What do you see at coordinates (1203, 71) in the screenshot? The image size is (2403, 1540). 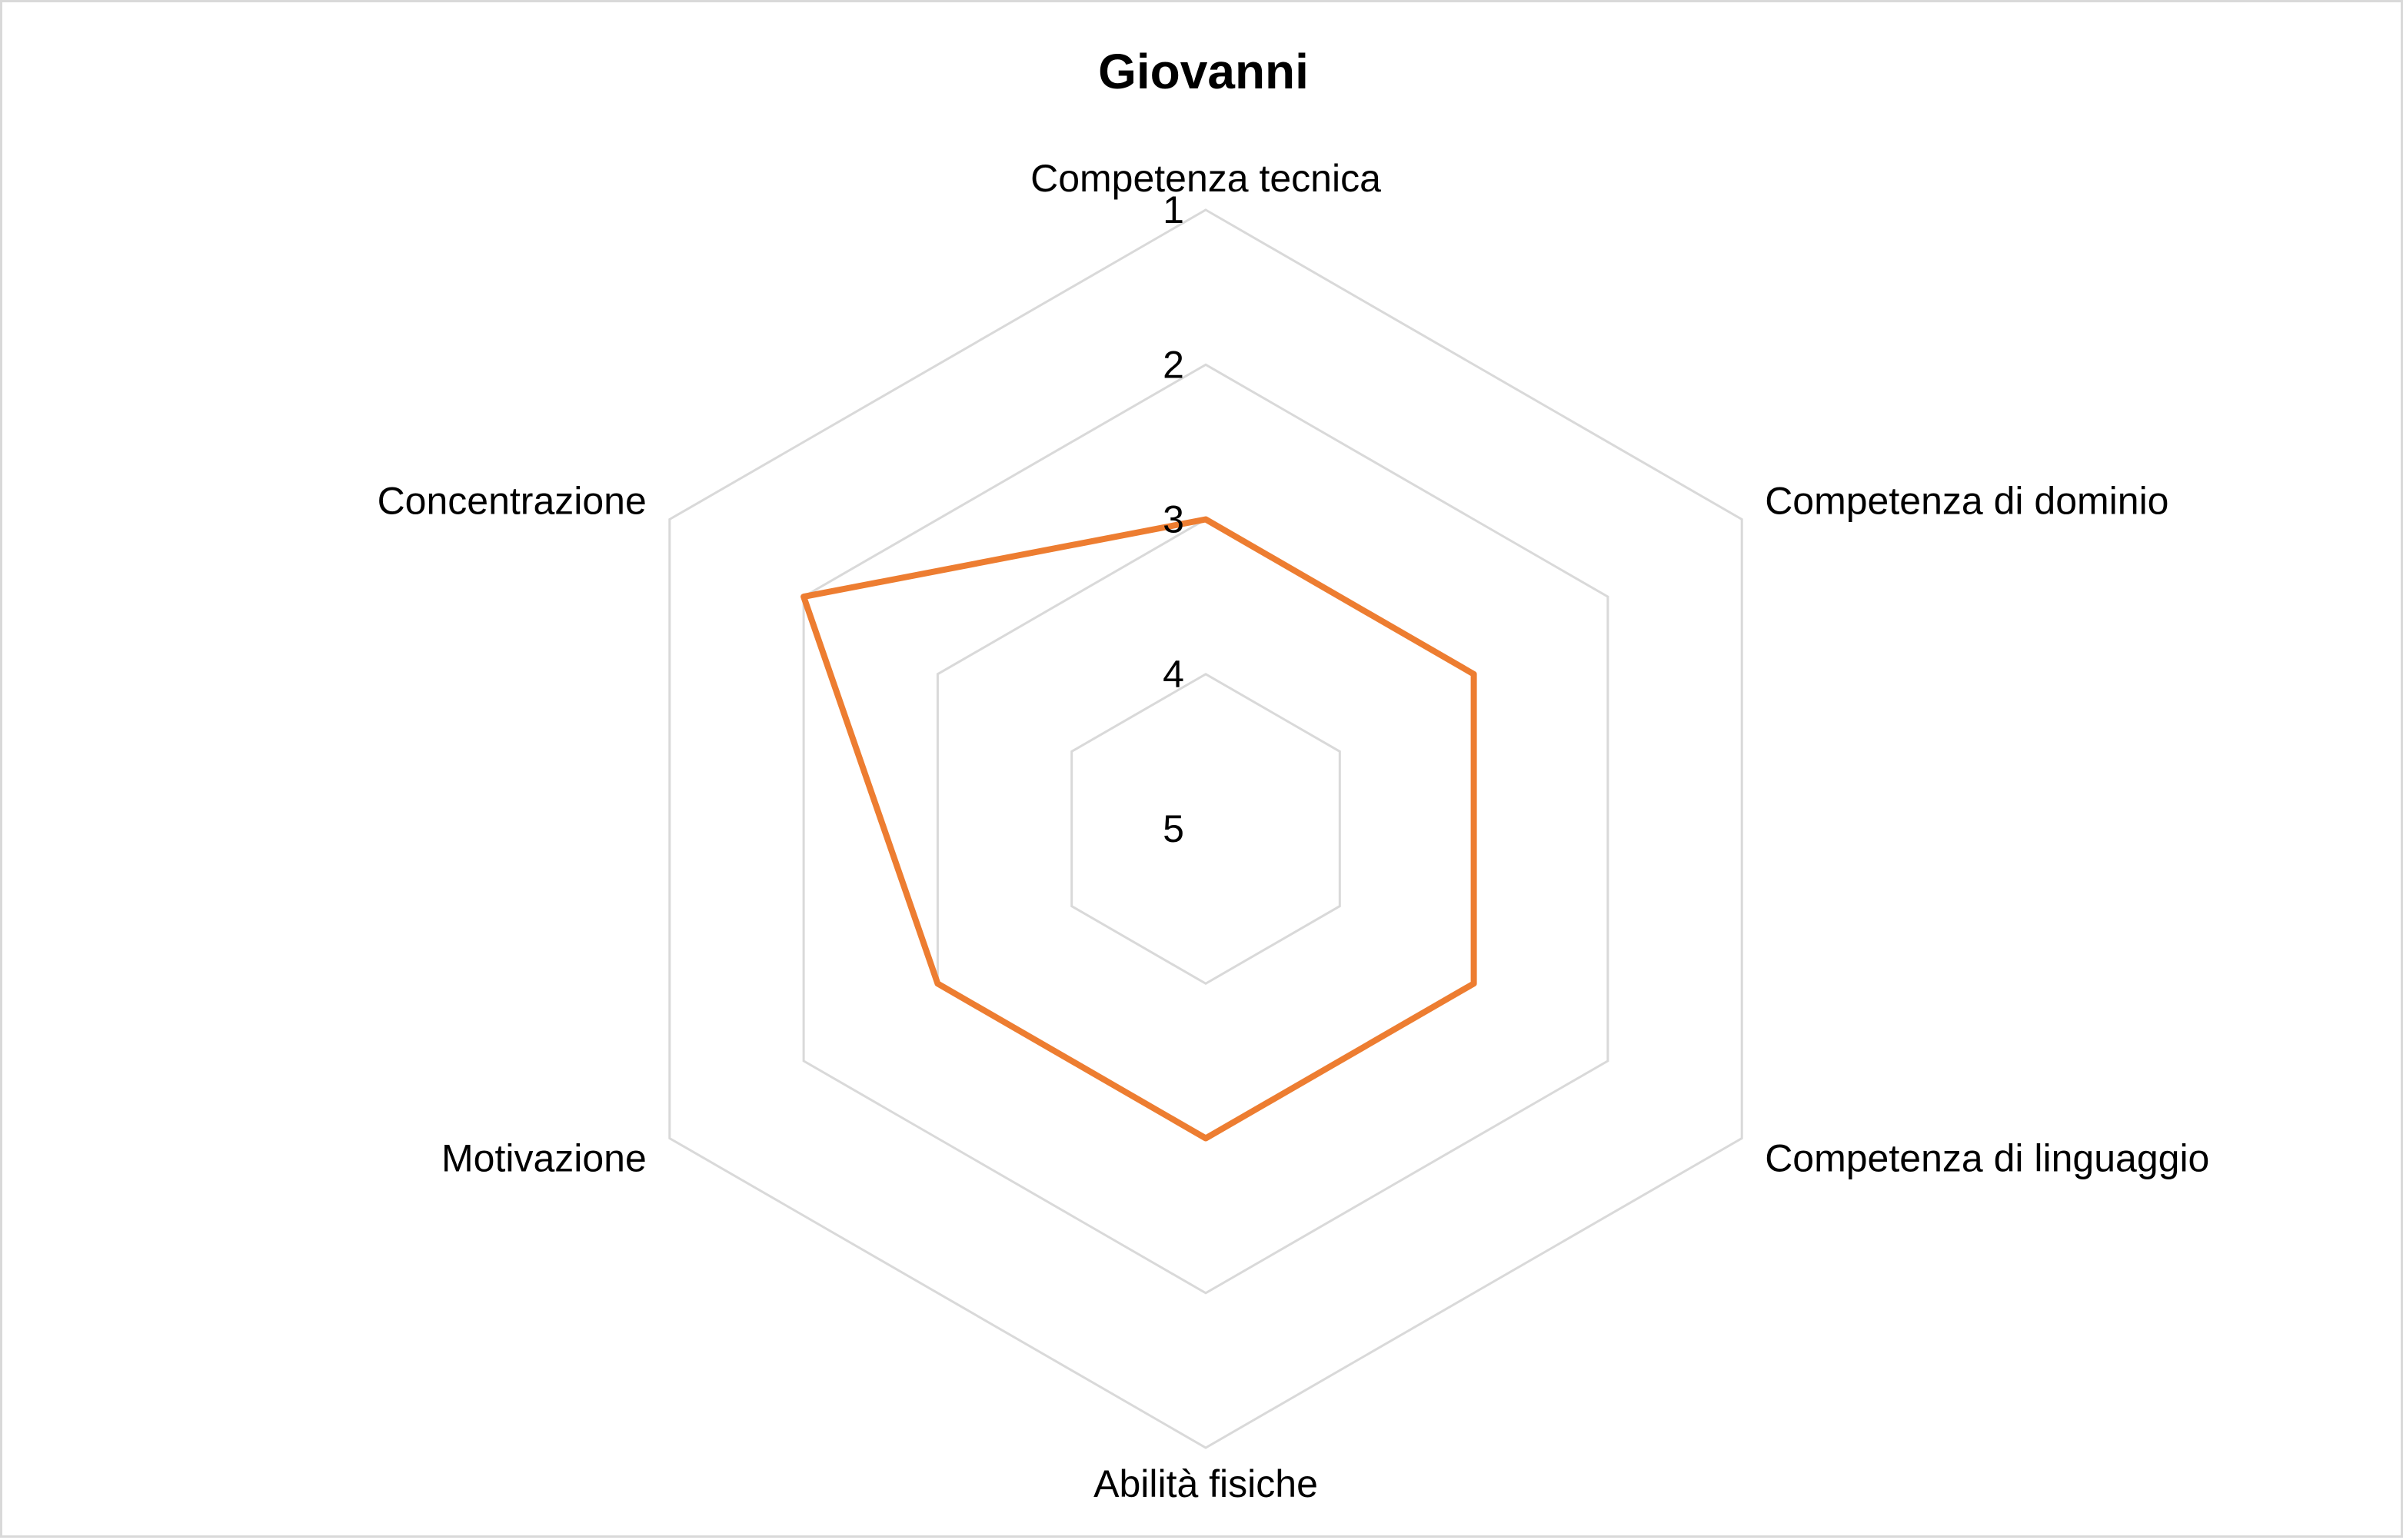 I see `chart-title: Giovanni` at bounding box center [1203, 71].